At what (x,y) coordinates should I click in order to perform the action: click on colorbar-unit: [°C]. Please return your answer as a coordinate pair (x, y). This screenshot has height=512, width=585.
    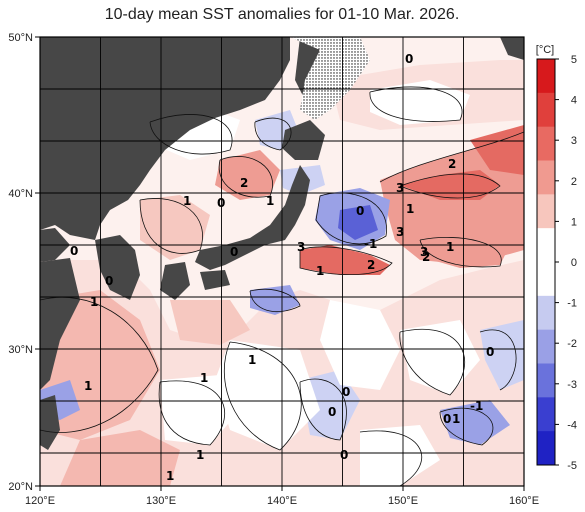
    Looking at the image, I should click on (545, 50).